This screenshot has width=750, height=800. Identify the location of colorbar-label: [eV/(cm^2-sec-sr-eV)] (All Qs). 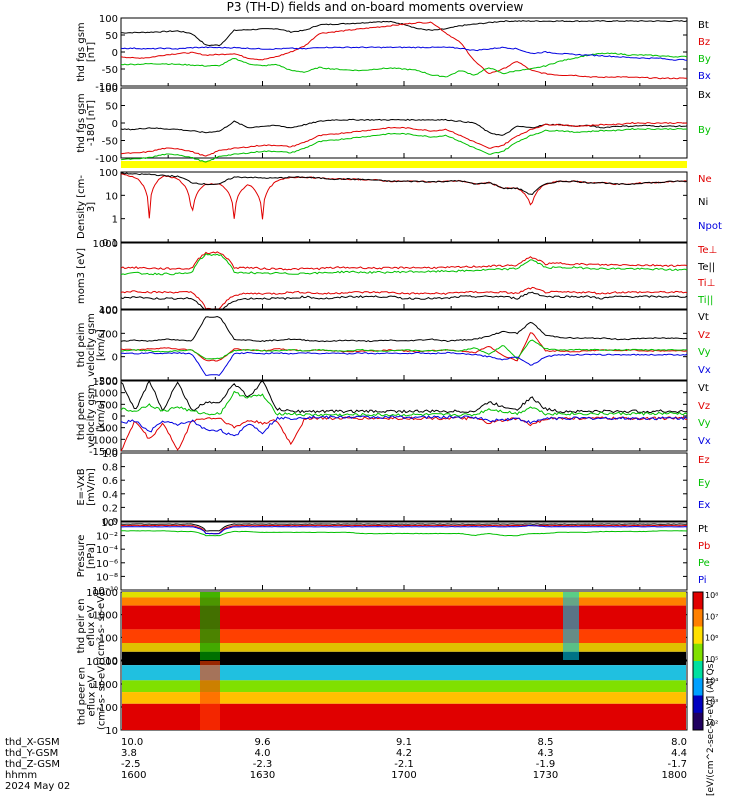
(711, 728).